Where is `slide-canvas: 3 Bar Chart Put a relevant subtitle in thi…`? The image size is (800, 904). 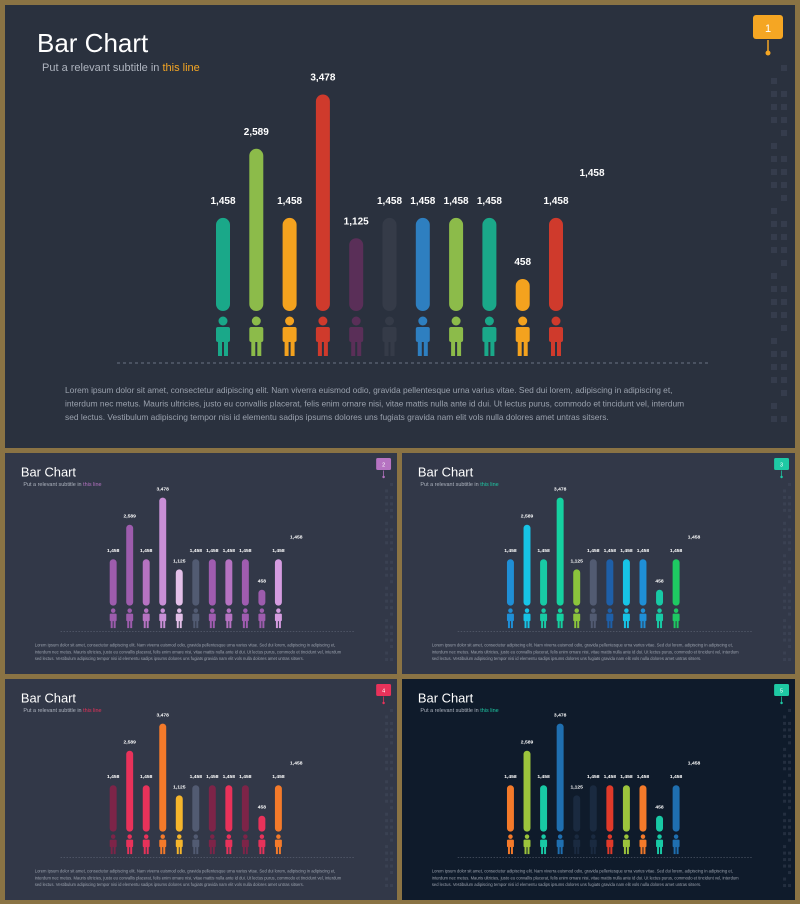 slide-canvas: 3 Bar Chart Put a relevant subtitle in thi… is located at coordinates (598, 563).